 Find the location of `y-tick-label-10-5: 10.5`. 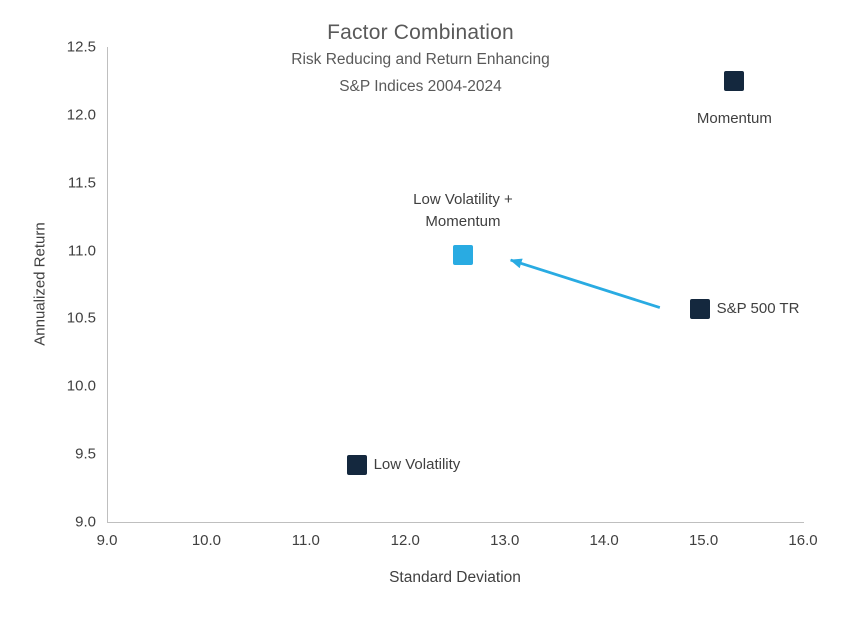

y-tick-label-10-5: 10.5 is located at coordinates (81, 318).